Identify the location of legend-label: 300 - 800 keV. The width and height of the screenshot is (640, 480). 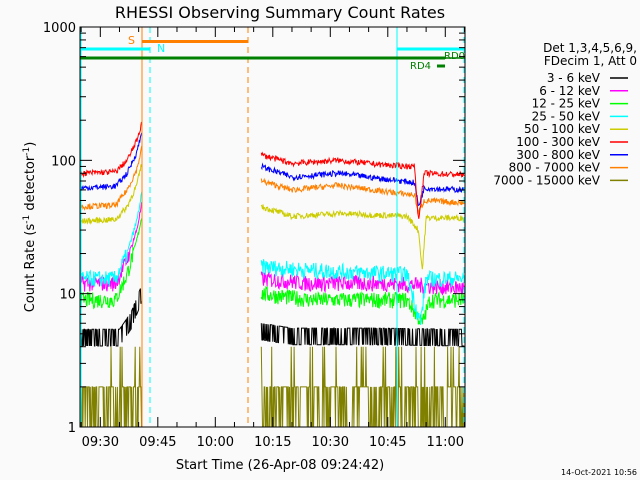
(558, 155).